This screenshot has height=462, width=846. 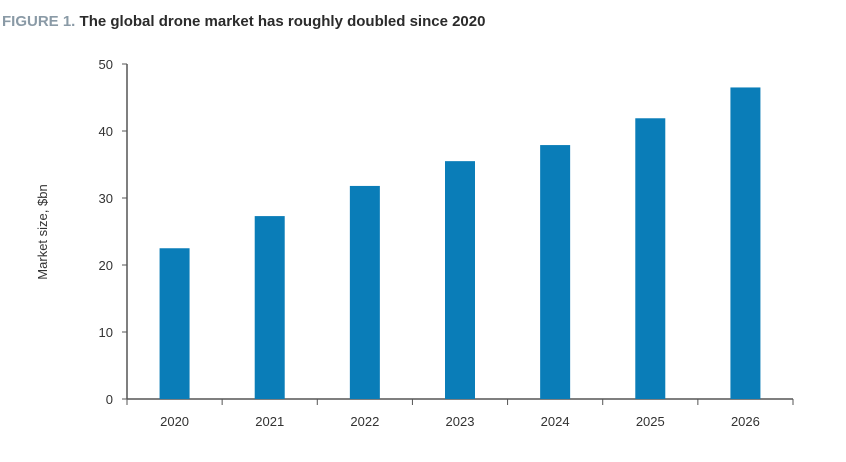 I want to click on bar-2026, so click(x=745, y=243).